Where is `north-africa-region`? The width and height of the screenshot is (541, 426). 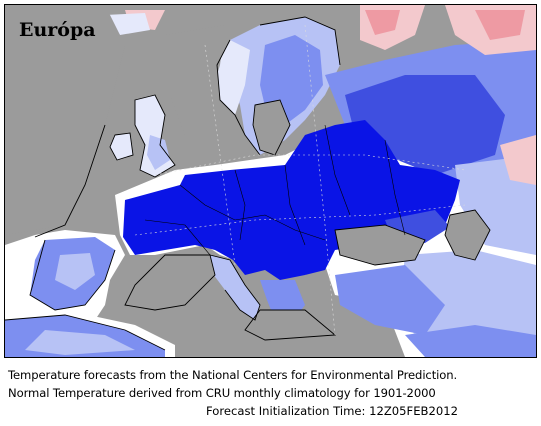
north-africa-region is located at coordinates (270, 336).